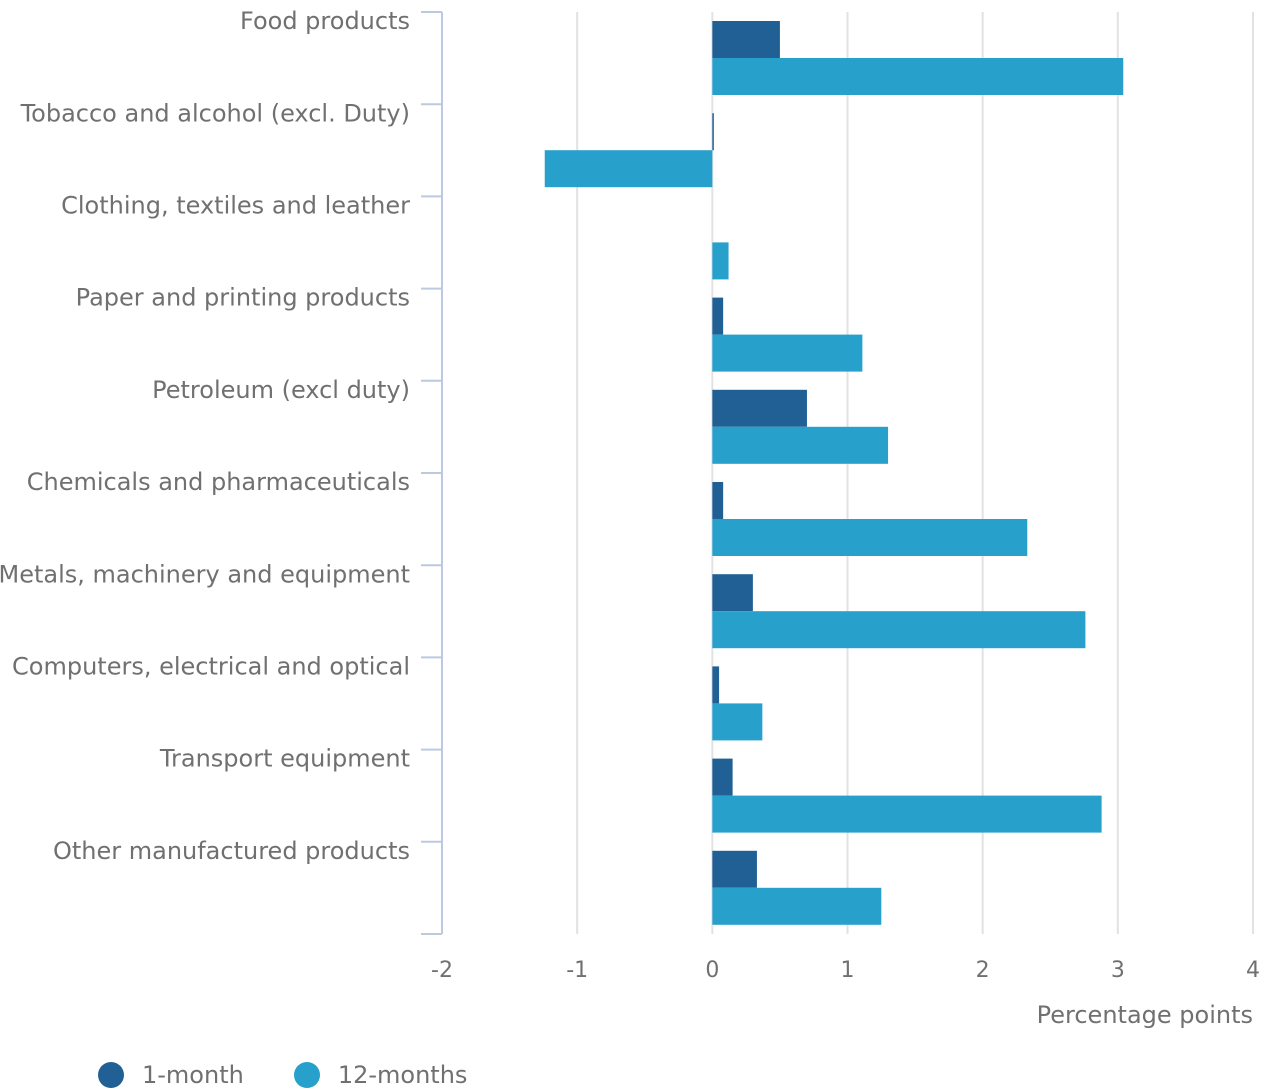 This screenshot has height=1092, width=1269. What do you see at coordinates (281, 390) in the screenshot?
I see `category-label-4: Petroleum (excl duty)` at bounding box center [281, 390].